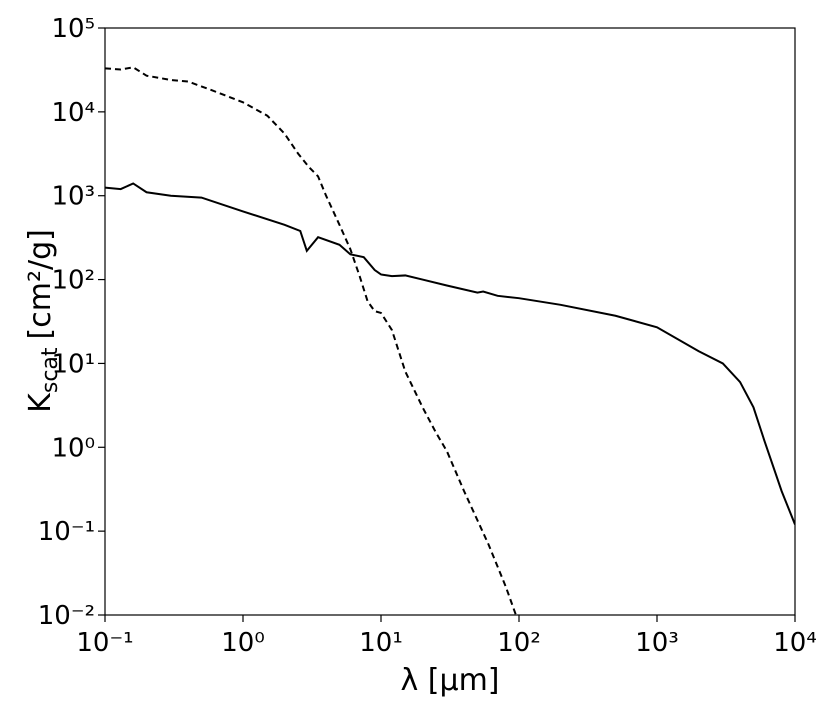 The width and height of the screenshot is (831, 709). What do you see at coordinates (381, 643) in the screenshot?
I see `x-tick-label: 10¹` at bounding box center [381, 643].